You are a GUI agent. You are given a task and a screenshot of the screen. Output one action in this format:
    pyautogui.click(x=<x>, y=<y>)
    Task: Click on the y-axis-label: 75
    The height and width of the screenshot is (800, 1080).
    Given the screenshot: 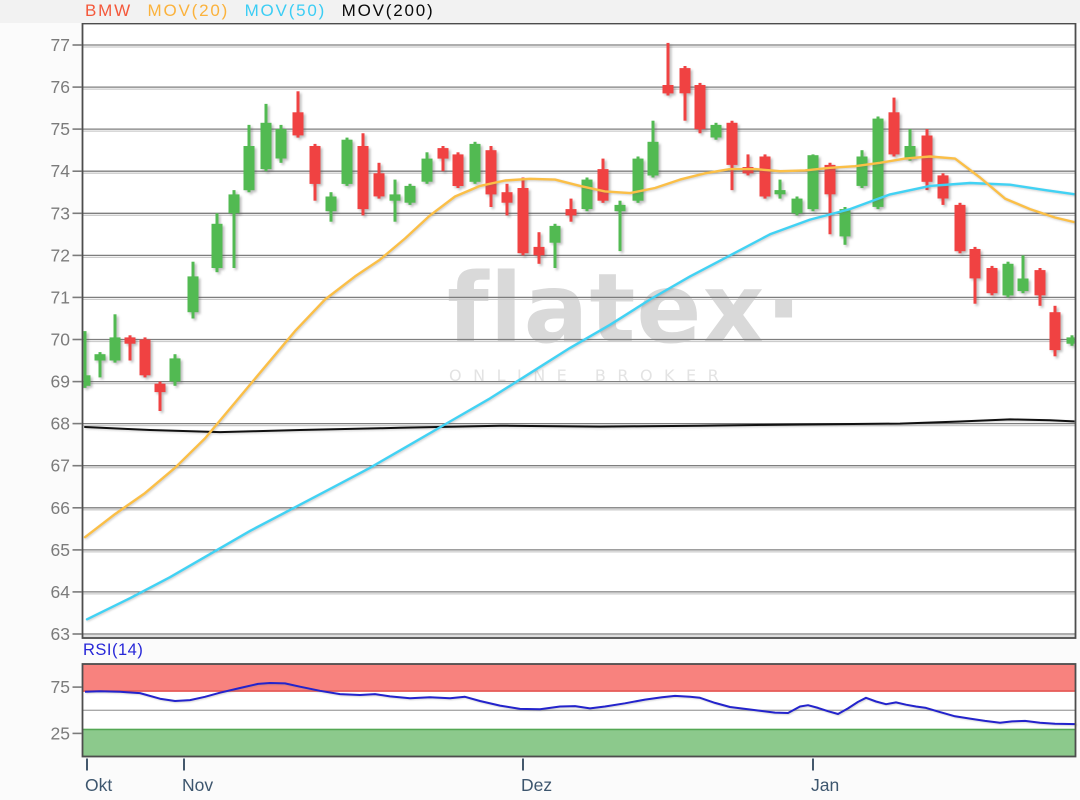 What is the action you would take?
    pyautogui.click(x=60, y=129)
    